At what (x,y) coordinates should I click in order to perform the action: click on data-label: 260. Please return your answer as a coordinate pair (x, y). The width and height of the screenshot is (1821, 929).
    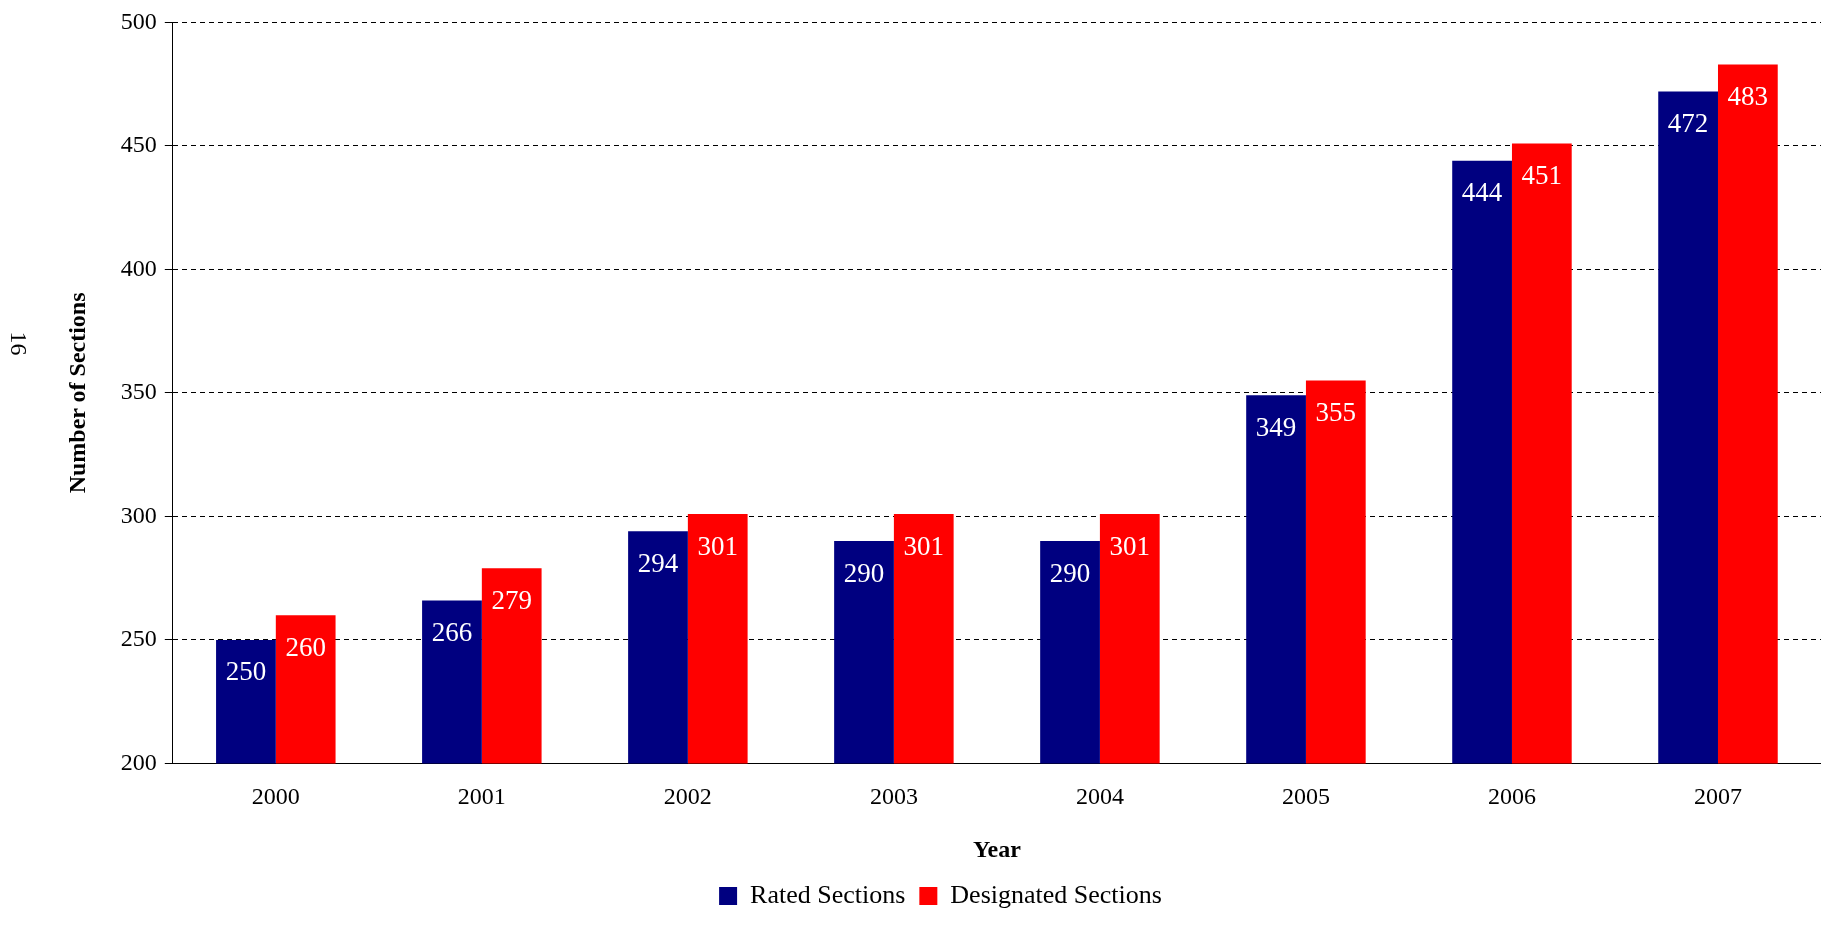
    Looking at the image, I should click on (305, 646).